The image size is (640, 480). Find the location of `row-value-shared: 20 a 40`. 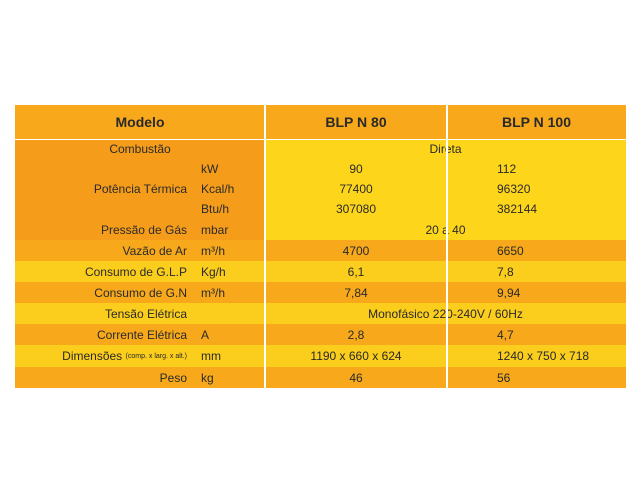

row-value-shared: 20 a 40 is located at coordinates (445, 229).